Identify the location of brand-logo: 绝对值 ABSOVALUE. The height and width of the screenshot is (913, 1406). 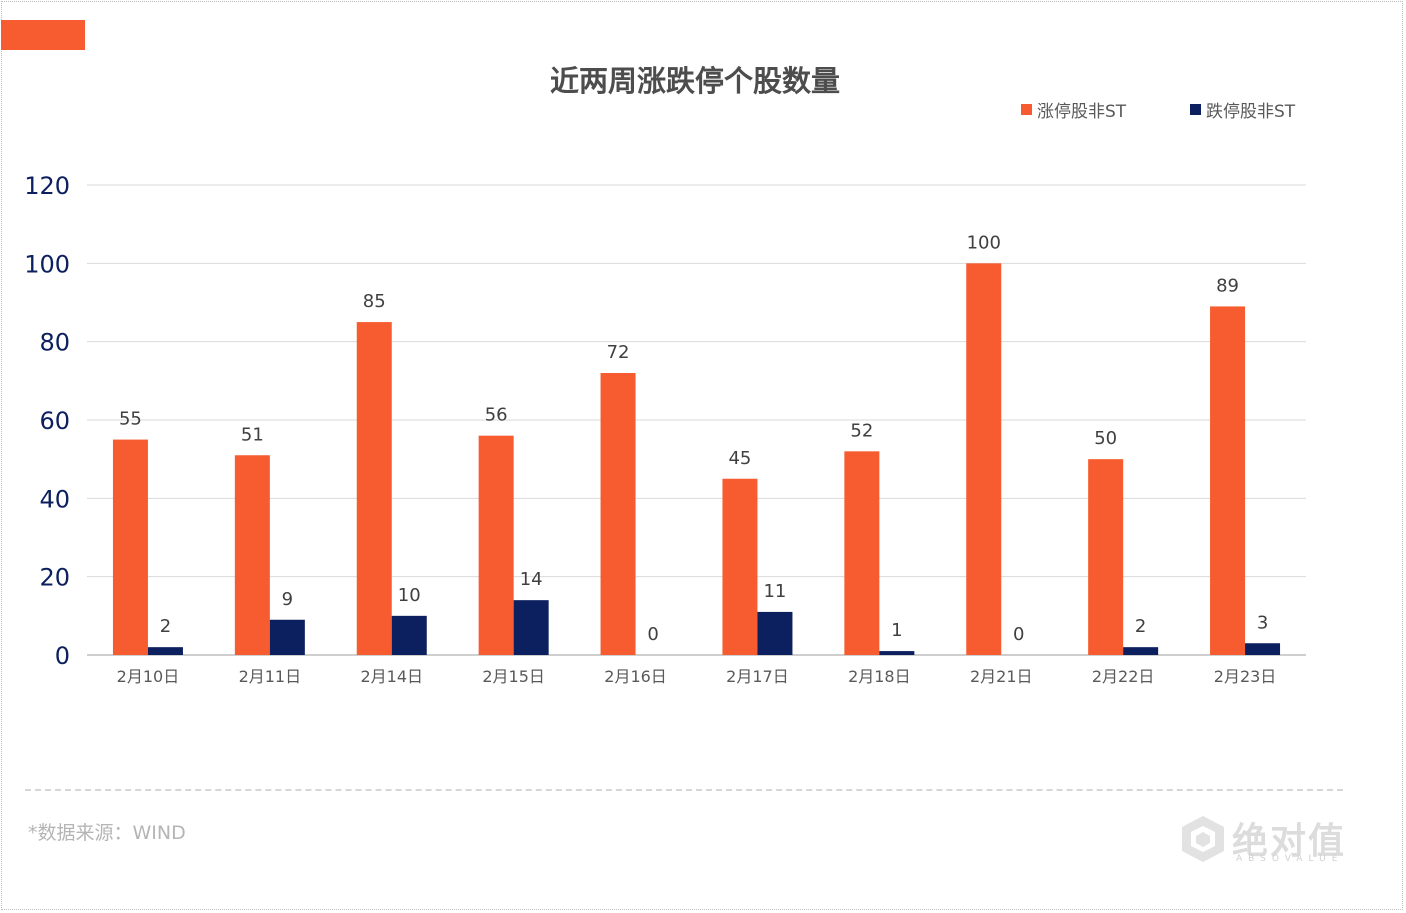
(1270, 840).